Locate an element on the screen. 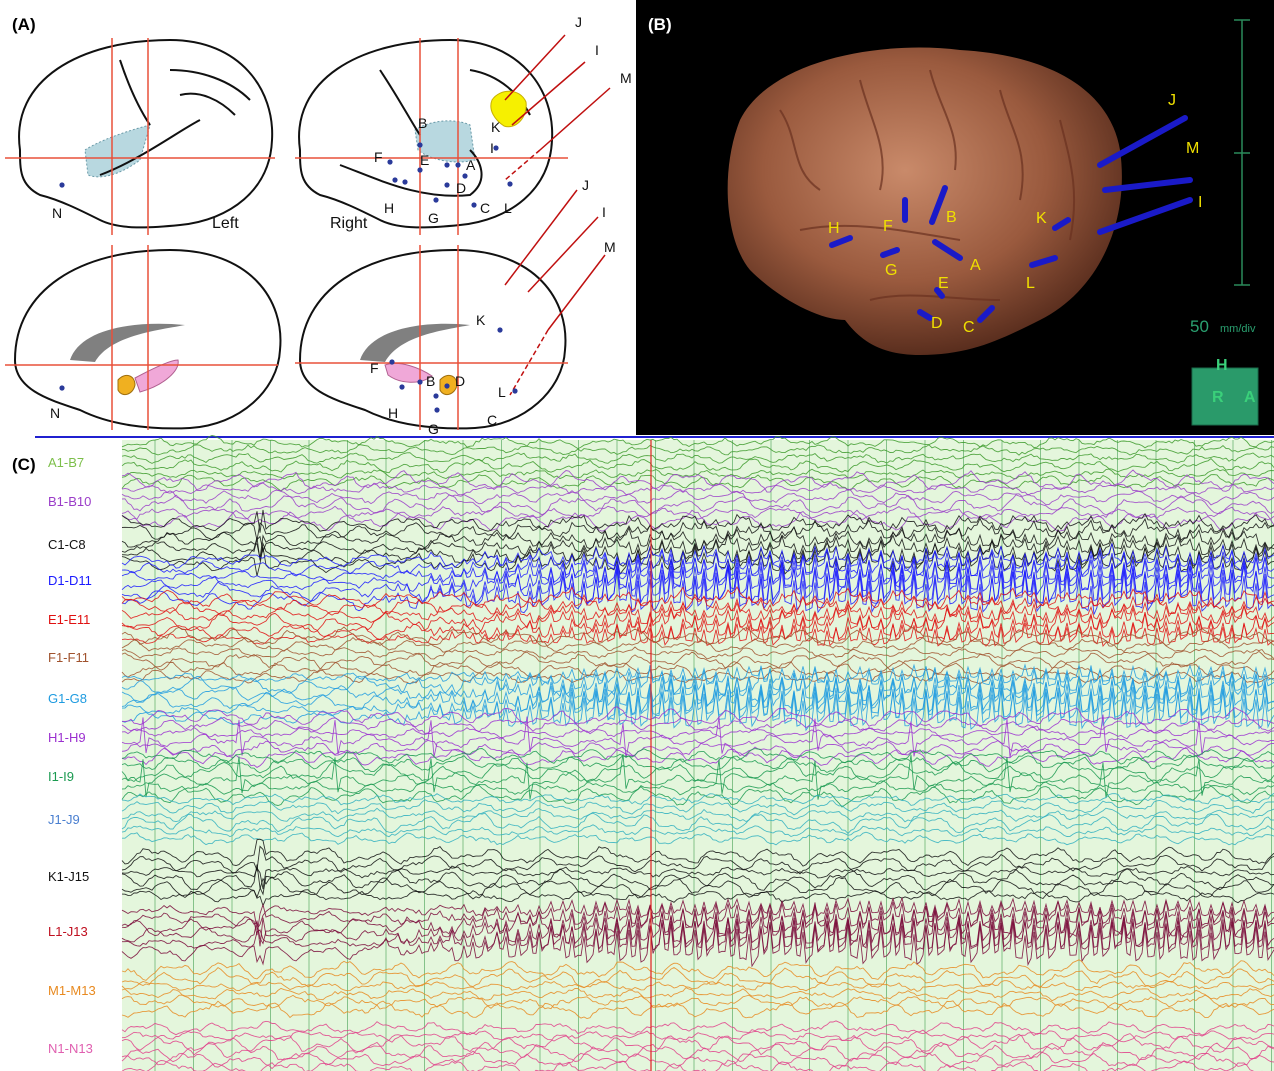 Image resolution: width=1274 pixels, height=1071 pixels. hemisphere-label: Left is located at coordinates (225, 223).